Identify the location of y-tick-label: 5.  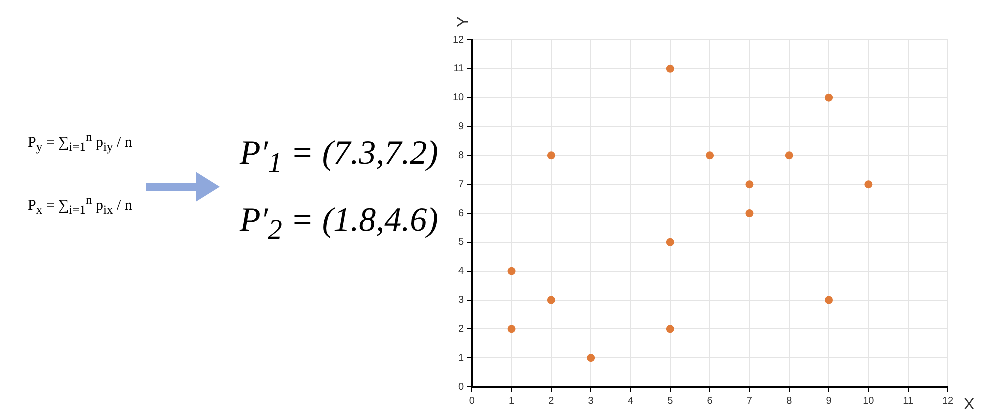
(461, 242).